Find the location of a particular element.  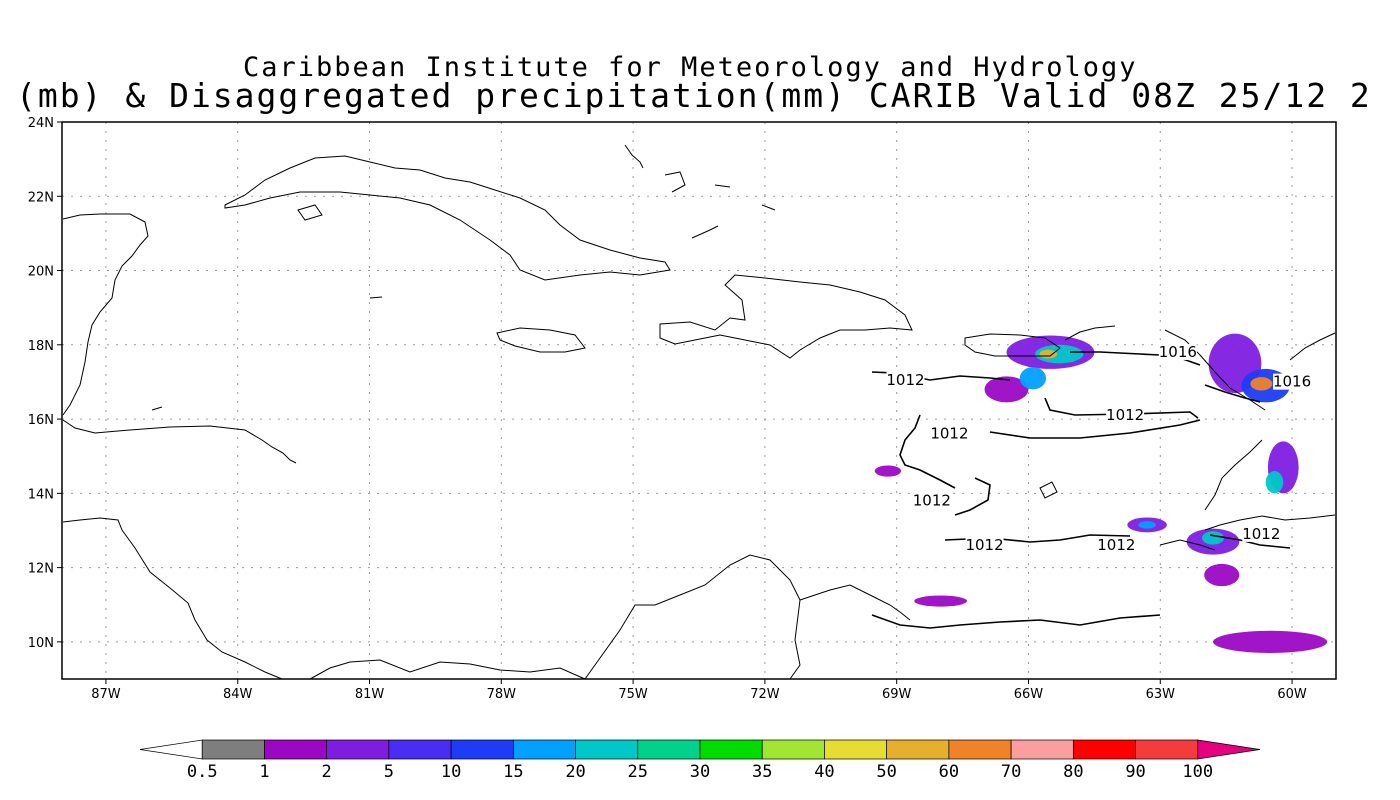

colorbar-label: 80 is located at coordinates (1073, 772).